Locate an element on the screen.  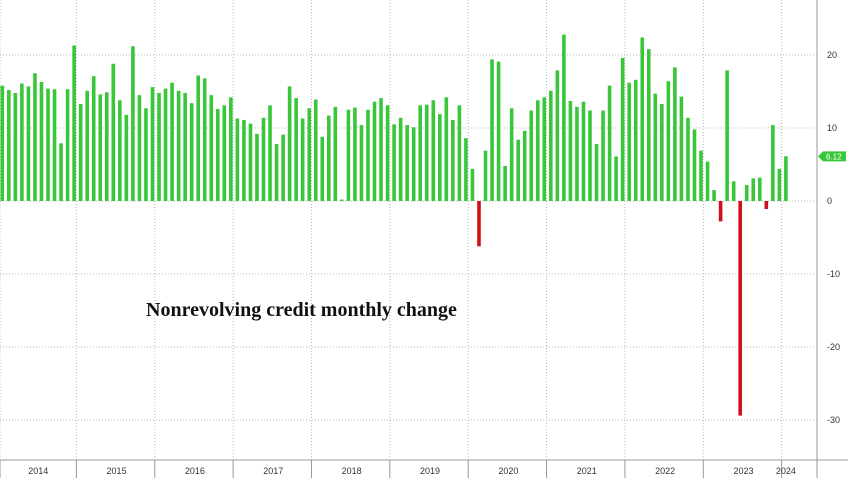
x-year-label: 2019 is located at coordinates (430, 471).